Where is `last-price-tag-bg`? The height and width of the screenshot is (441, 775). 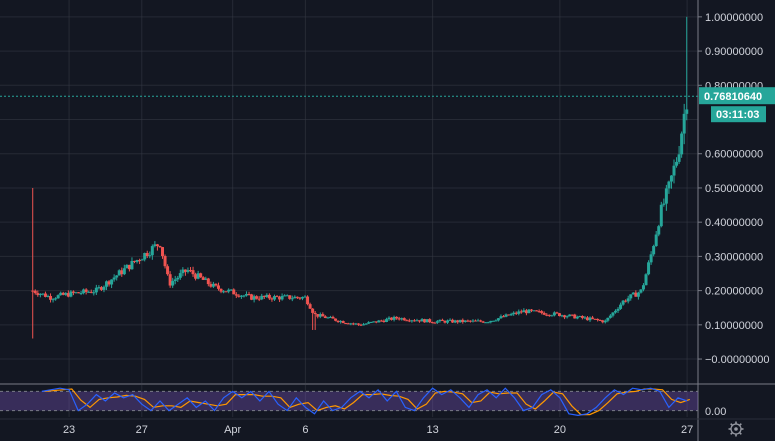 last-price-tag-bg is located at coordinates (737, 96).